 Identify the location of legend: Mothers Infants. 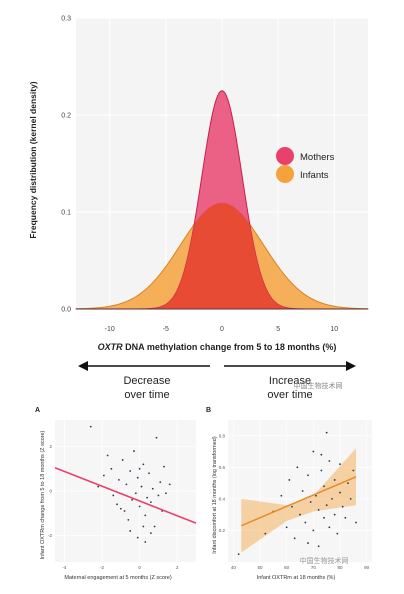
(305, 165).